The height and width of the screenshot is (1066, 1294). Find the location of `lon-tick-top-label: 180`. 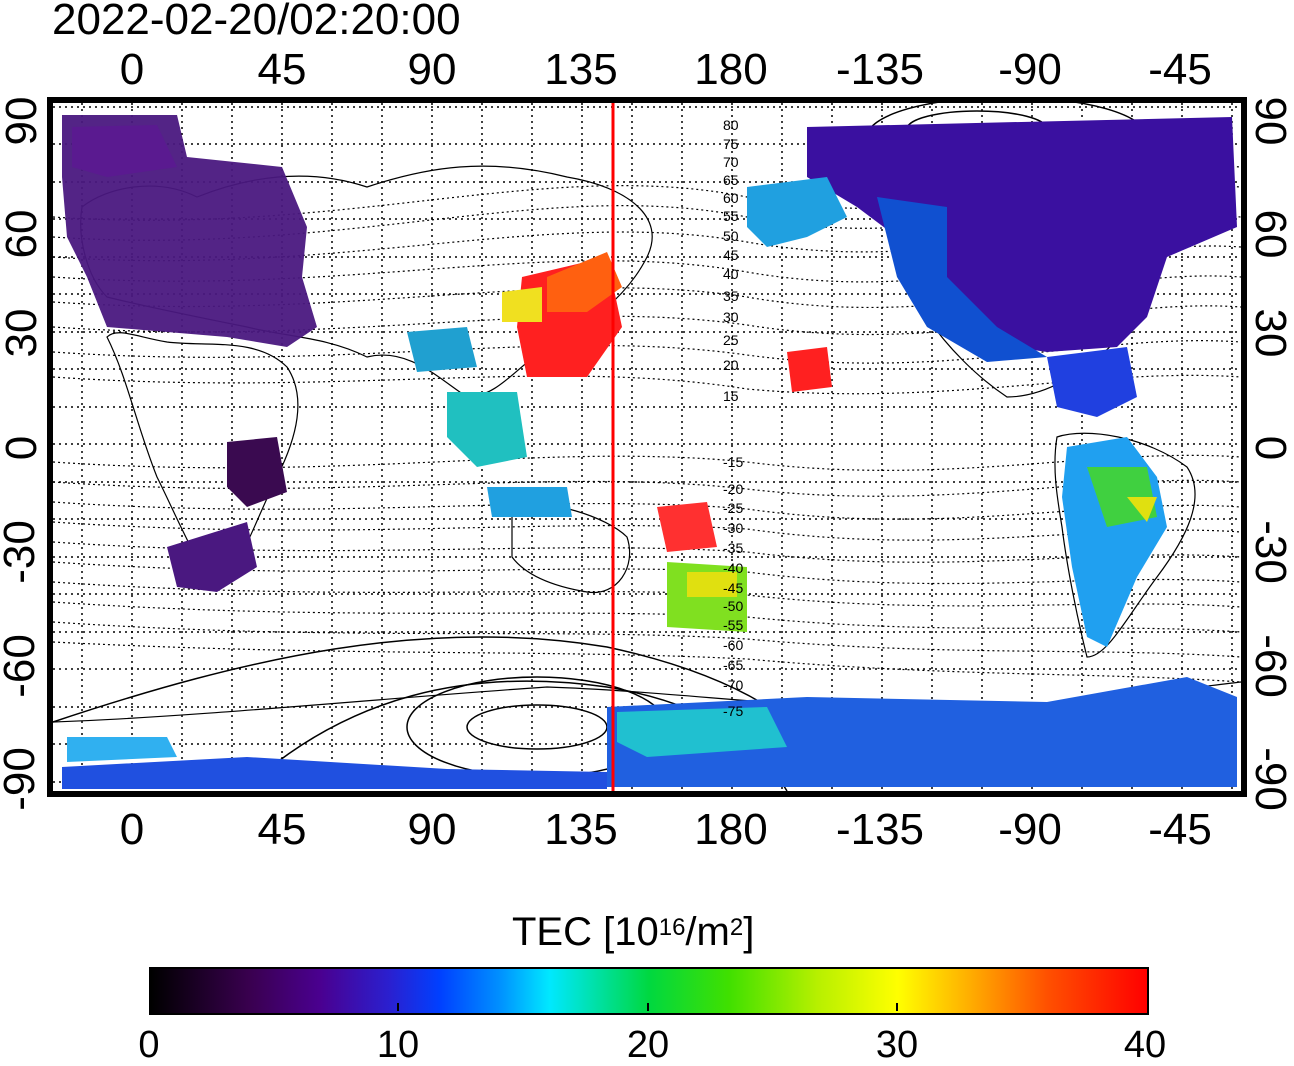

lon-tick-top-label: 180 is located at coordinates (731, 69).